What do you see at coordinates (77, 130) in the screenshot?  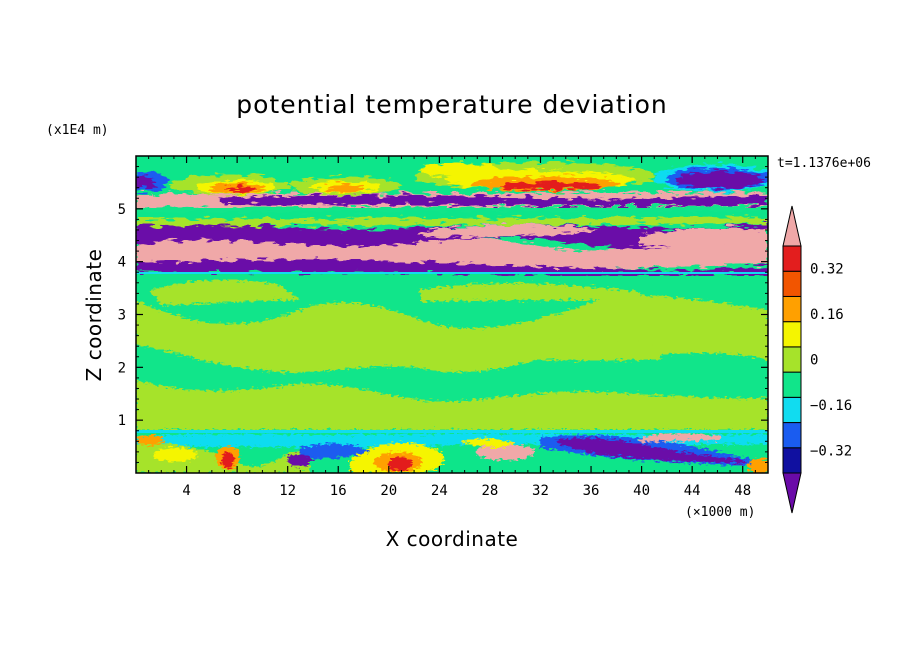 I see `y-unit-label: (x1E4 m)` at bounding box center [77, 130].